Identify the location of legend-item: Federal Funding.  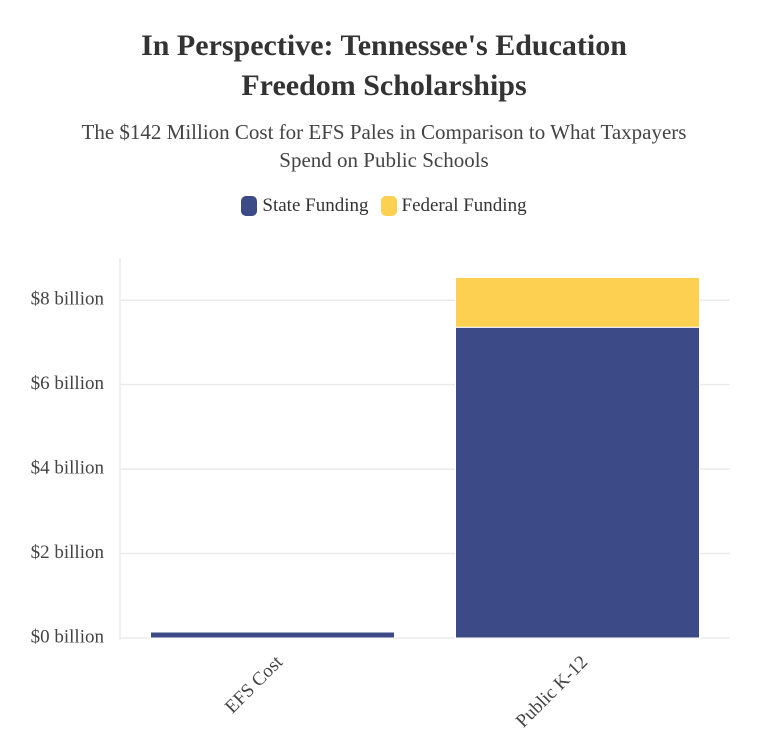
(453, 206).